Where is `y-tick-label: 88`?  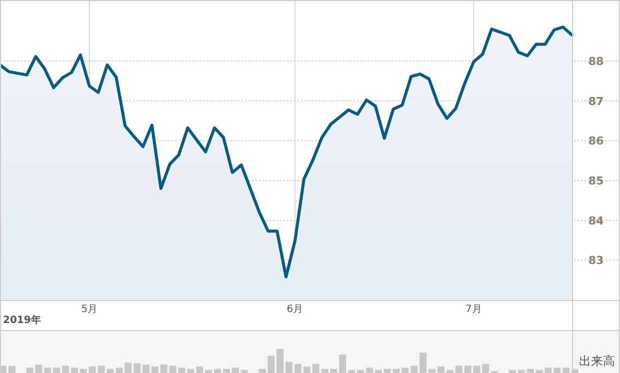 y-tick-label: 88 is located at coordinates (596, 61).